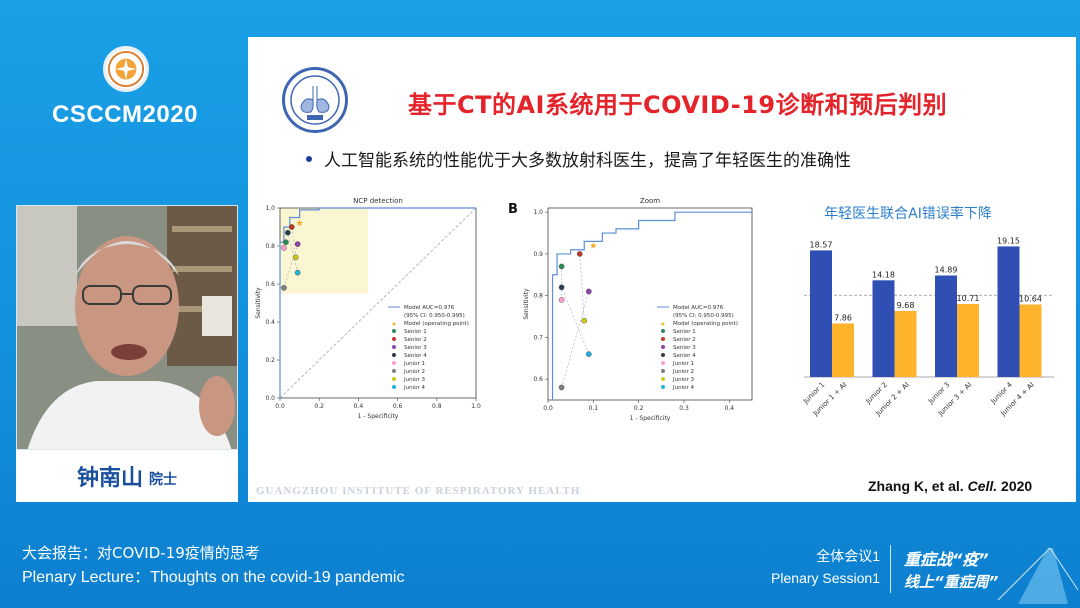 The image size is (1080, 608). I want to click on y-tick-label: 0.9, so click(538, 254).